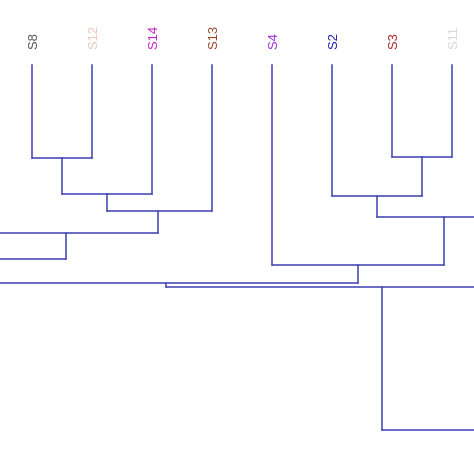 The height and width of the screenshot is (474, 474). Describe the element at coordinates (272, 42) in the screenshot. I see `leaf-label-s4: S4` at that location.